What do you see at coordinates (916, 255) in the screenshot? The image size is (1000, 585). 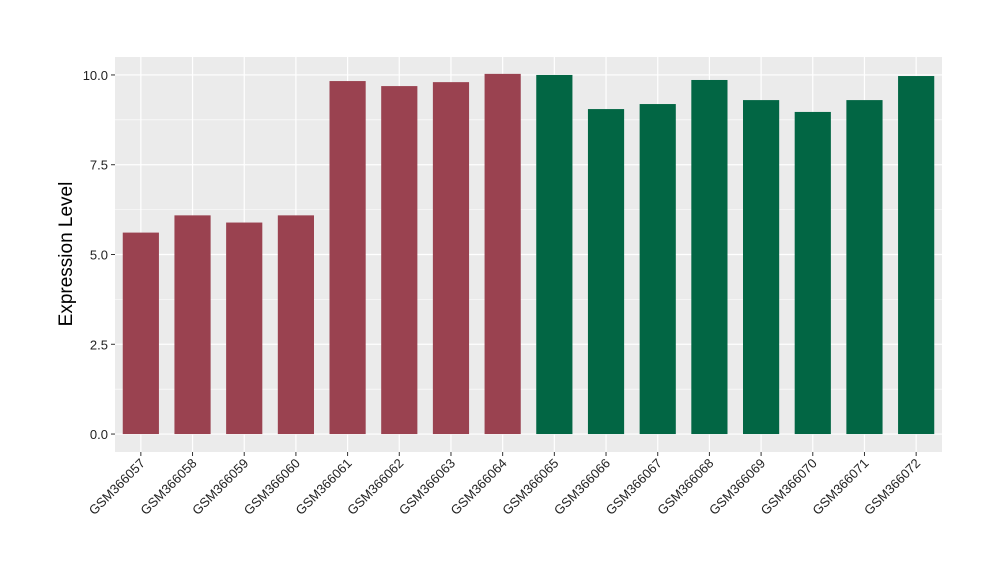 I see `bar-GSM366072` at bounding box center [916, 255].